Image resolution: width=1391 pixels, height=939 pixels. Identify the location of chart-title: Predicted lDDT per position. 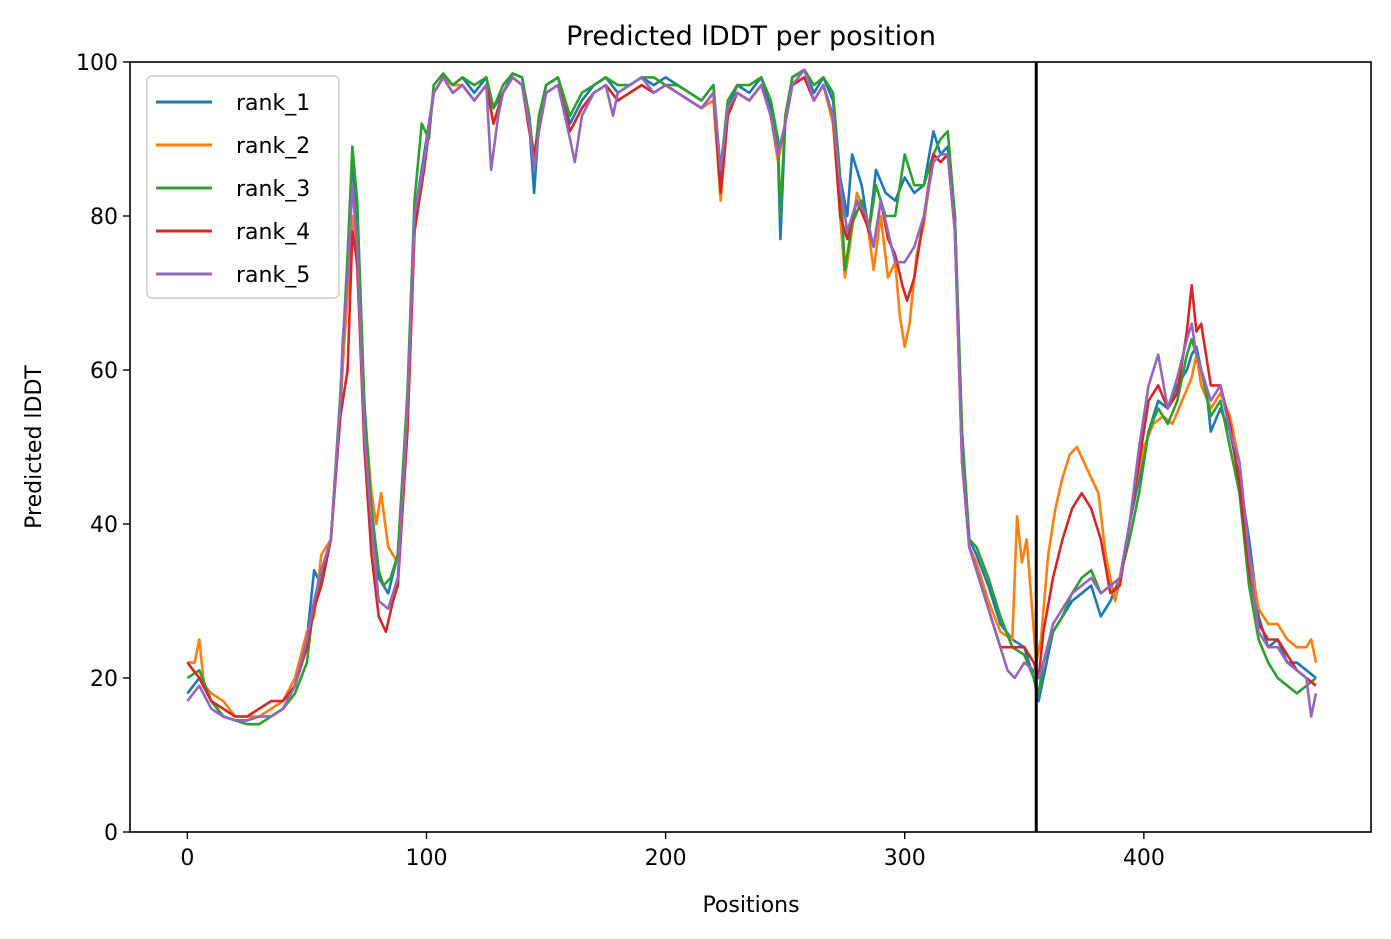
(751, 36).